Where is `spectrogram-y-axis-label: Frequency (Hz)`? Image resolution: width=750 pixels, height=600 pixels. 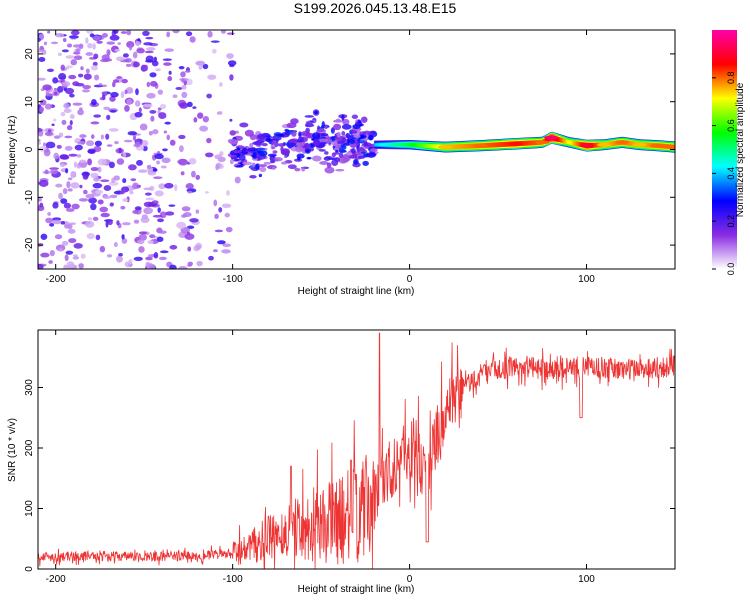 spectrogram-y-axis-label: Frequency (Hz) is located at coordinates (12, 150).